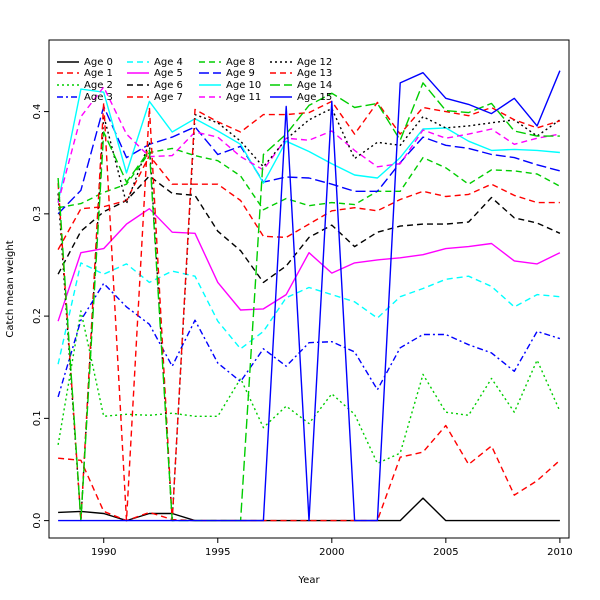 This screenshot has width=600, height=600. Describe the element at coordinates (240, 62) in the screenshot. I see `legend-label: Age 8` at that location.